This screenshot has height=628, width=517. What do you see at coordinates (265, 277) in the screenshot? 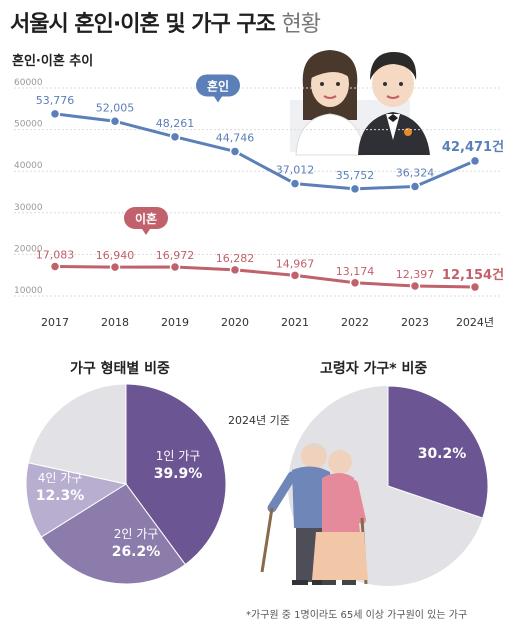
I see `series-line-divorce` at bounding box center [265, 277].